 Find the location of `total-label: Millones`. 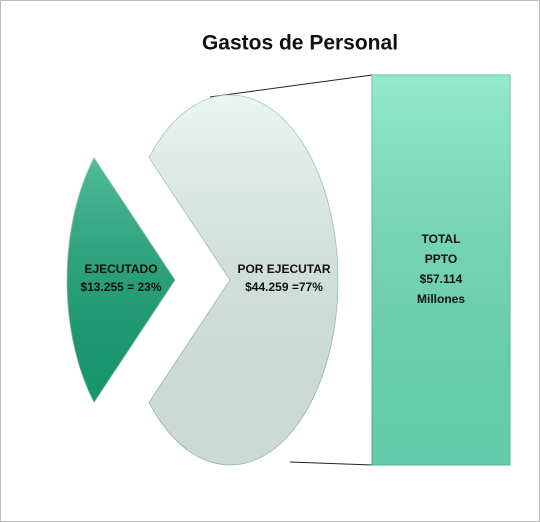

total-label: Millones is located at coordinates (441, 299).